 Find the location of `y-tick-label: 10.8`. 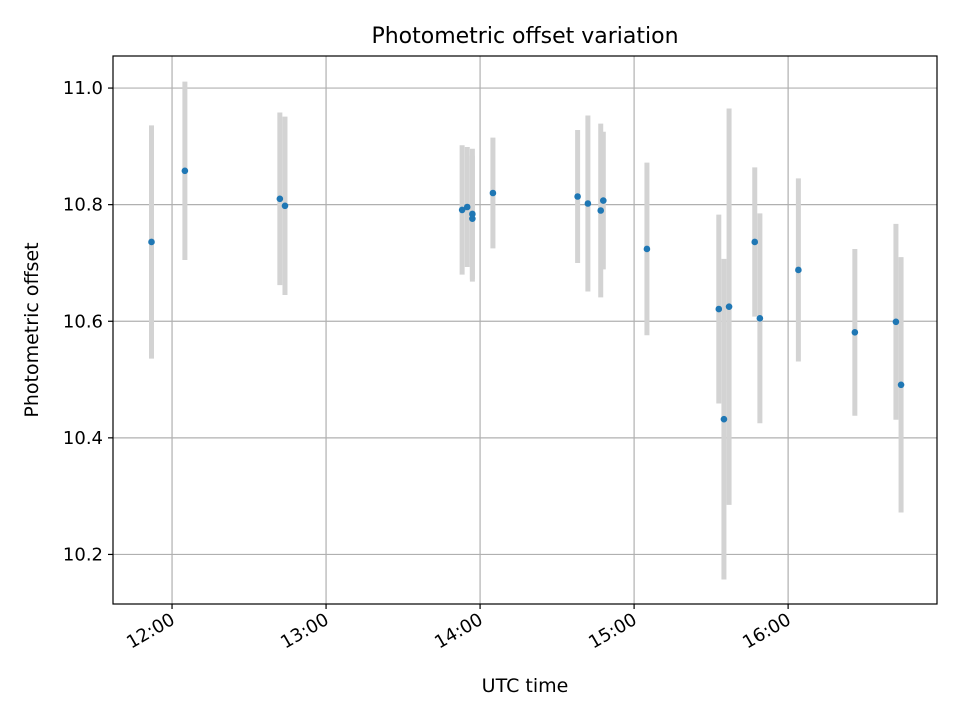

y-tick-label: 10.8 is located at coordinates (83, 205).